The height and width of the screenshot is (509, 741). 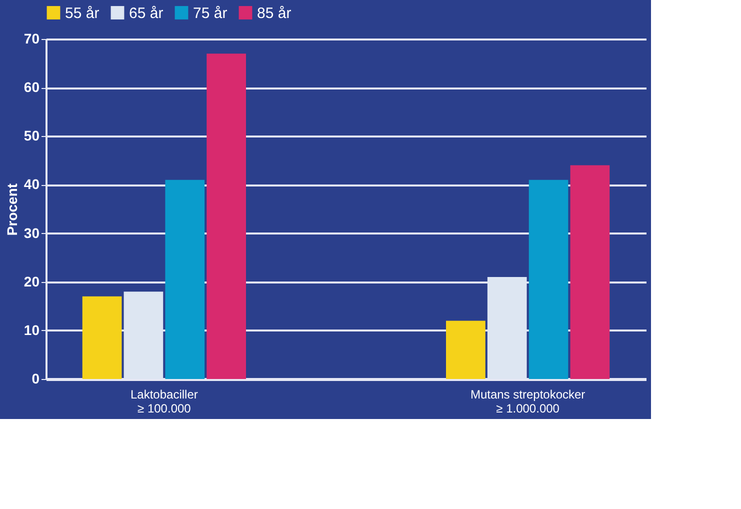 What do you see at coordinates (32, 136) in the screenshot?
I see `y-tick-label: 50` at bounding box center [32, 136].